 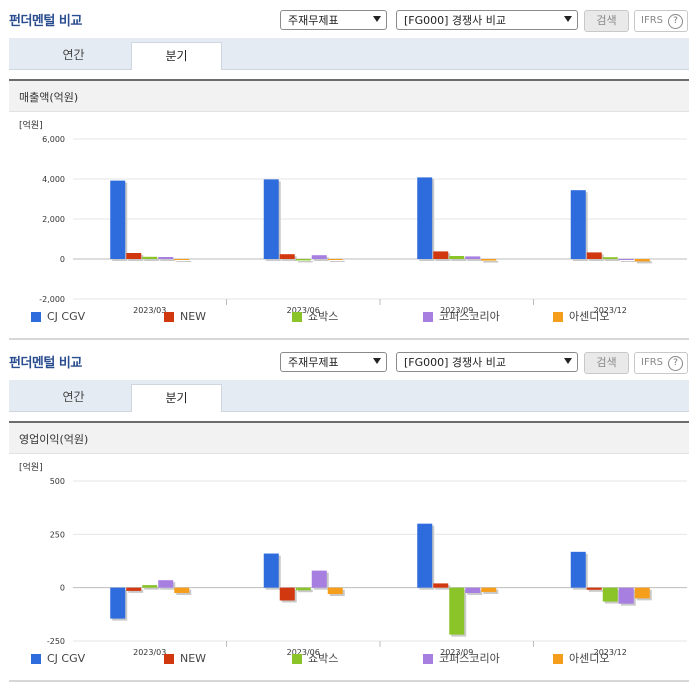 I want to click on y-tick-label: 500, so click(x=57, y=481).